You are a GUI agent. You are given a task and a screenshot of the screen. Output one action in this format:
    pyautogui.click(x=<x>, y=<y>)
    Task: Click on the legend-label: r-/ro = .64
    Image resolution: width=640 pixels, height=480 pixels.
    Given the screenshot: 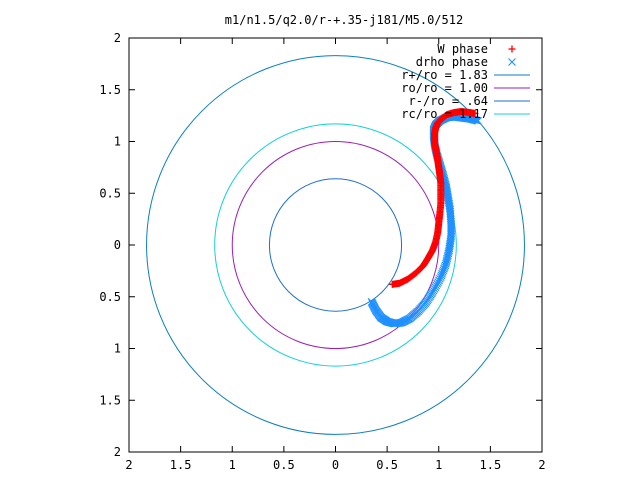 What is the action you would take?
    pyautogui.click(x=448, y=101)
    